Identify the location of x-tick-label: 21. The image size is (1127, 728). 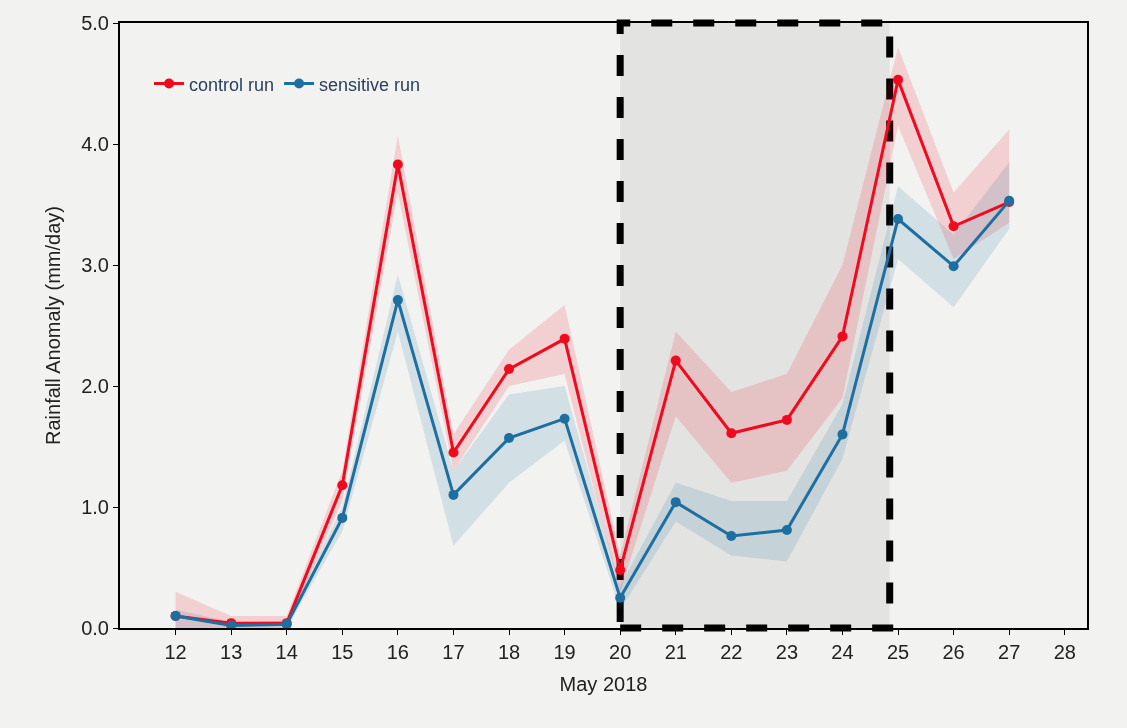
(675, 652).